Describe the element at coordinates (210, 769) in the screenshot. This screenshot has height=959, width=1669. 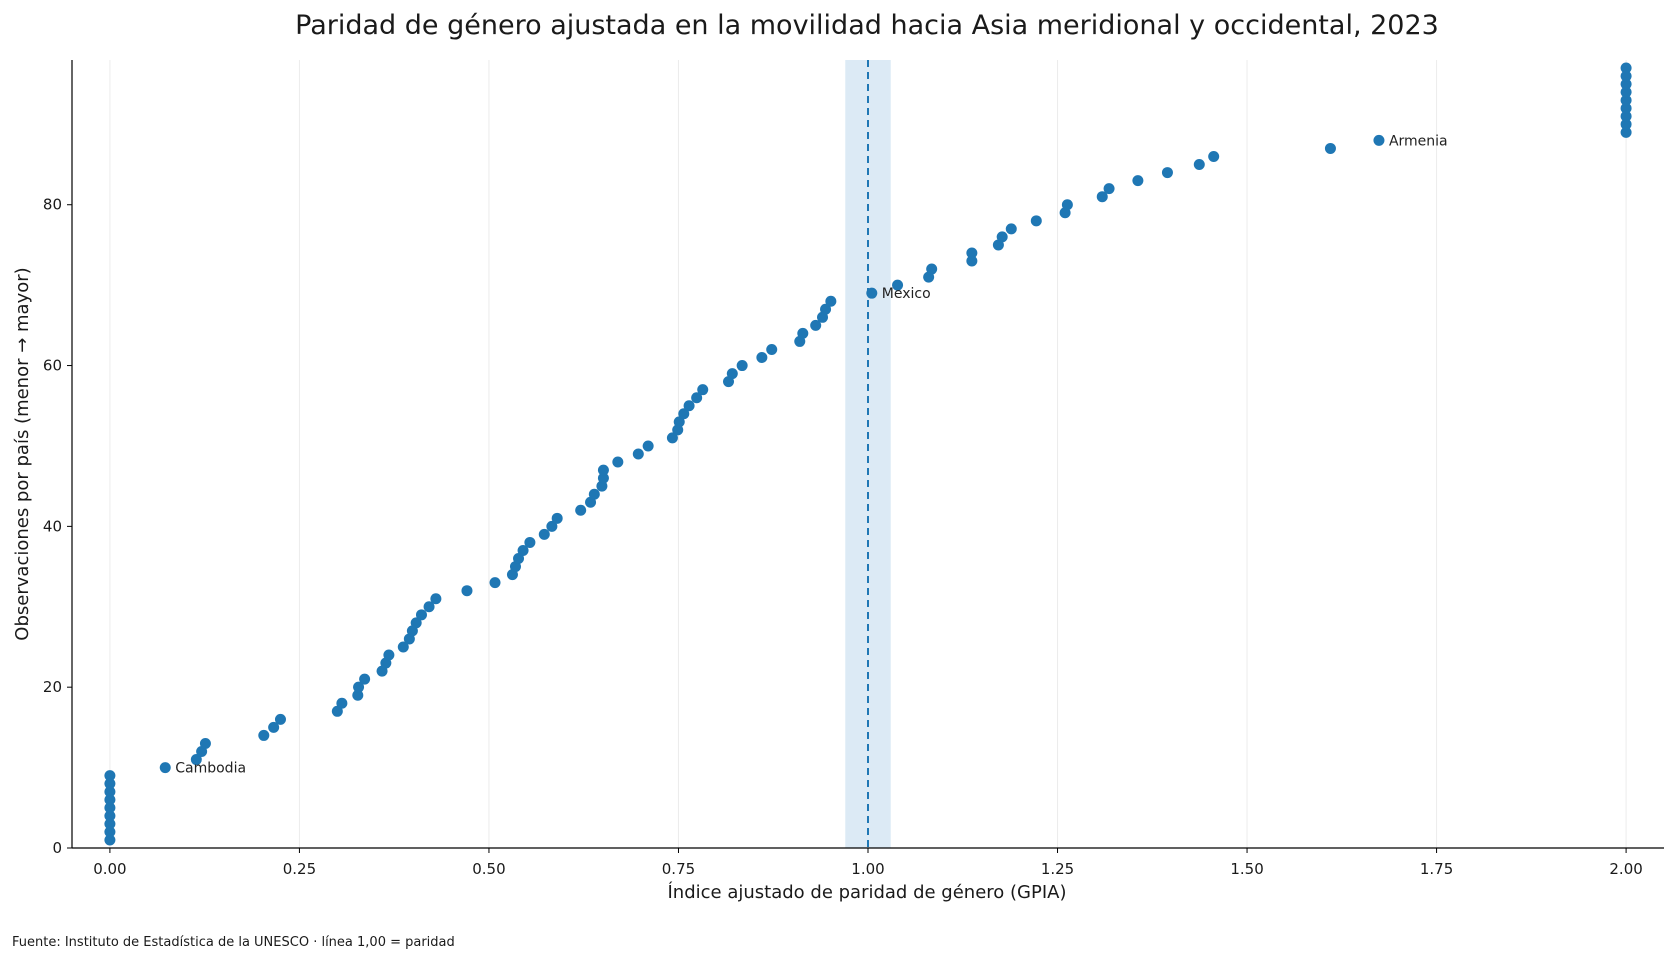
I see `annotation-label-0: Cambodia` at that location.